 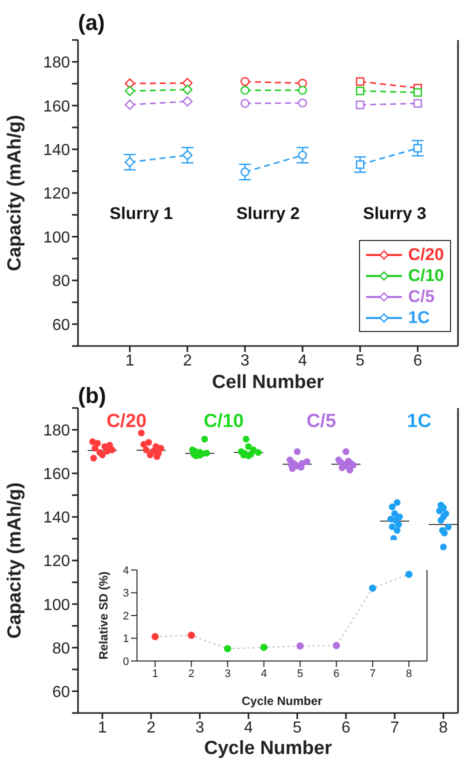 What do you see at coordinates (91, 23) in the screenshot?
I see `chart-title: (a)` at bounding box center [91, 23].